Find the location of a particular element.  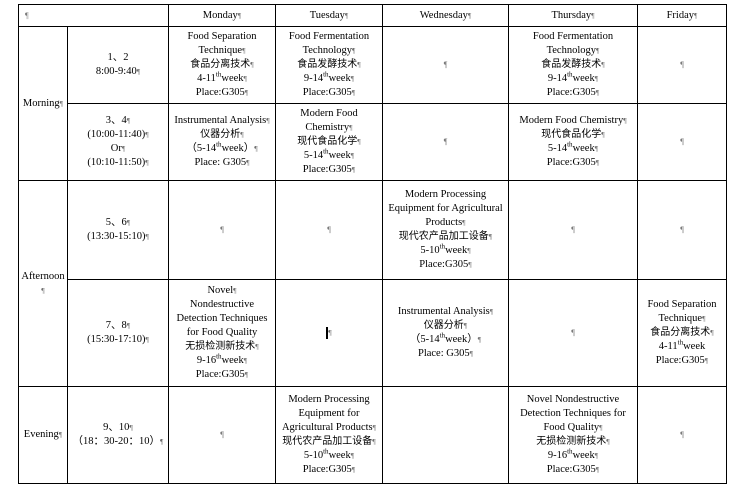

slot-time-2: (10:10-11:50) is located at coordinates (116, 162).